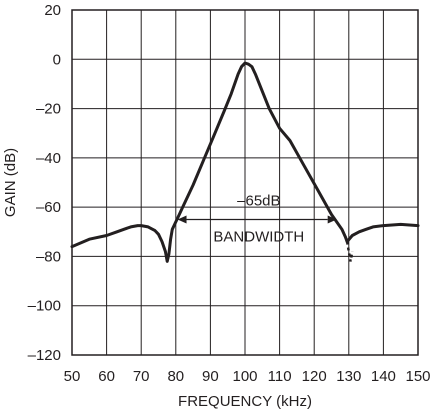 This screenshot has height=413, width=435. I want to click on y-tick-label-3: –40, so click(48, 158).